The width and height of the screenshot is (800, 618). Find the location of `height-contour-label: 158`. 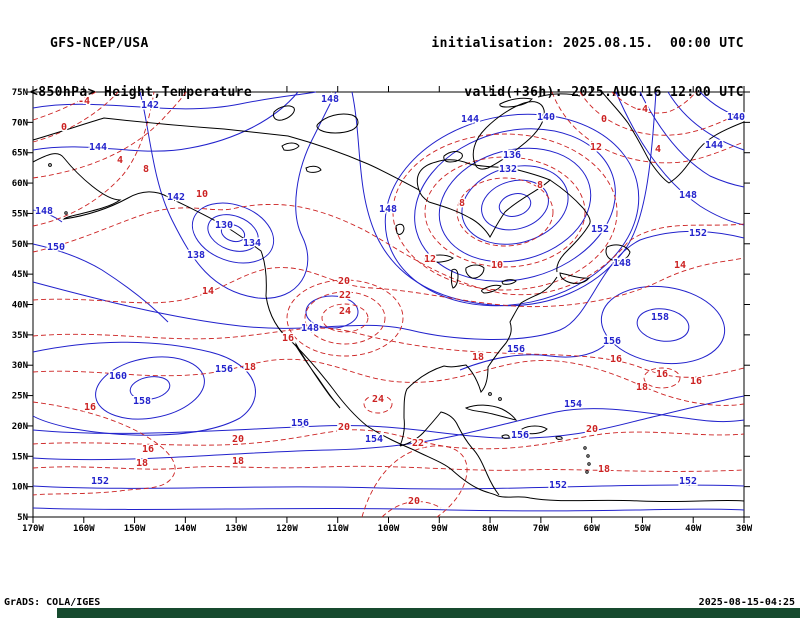

height-contour-label: 158 is located at coordinates (142, 401).